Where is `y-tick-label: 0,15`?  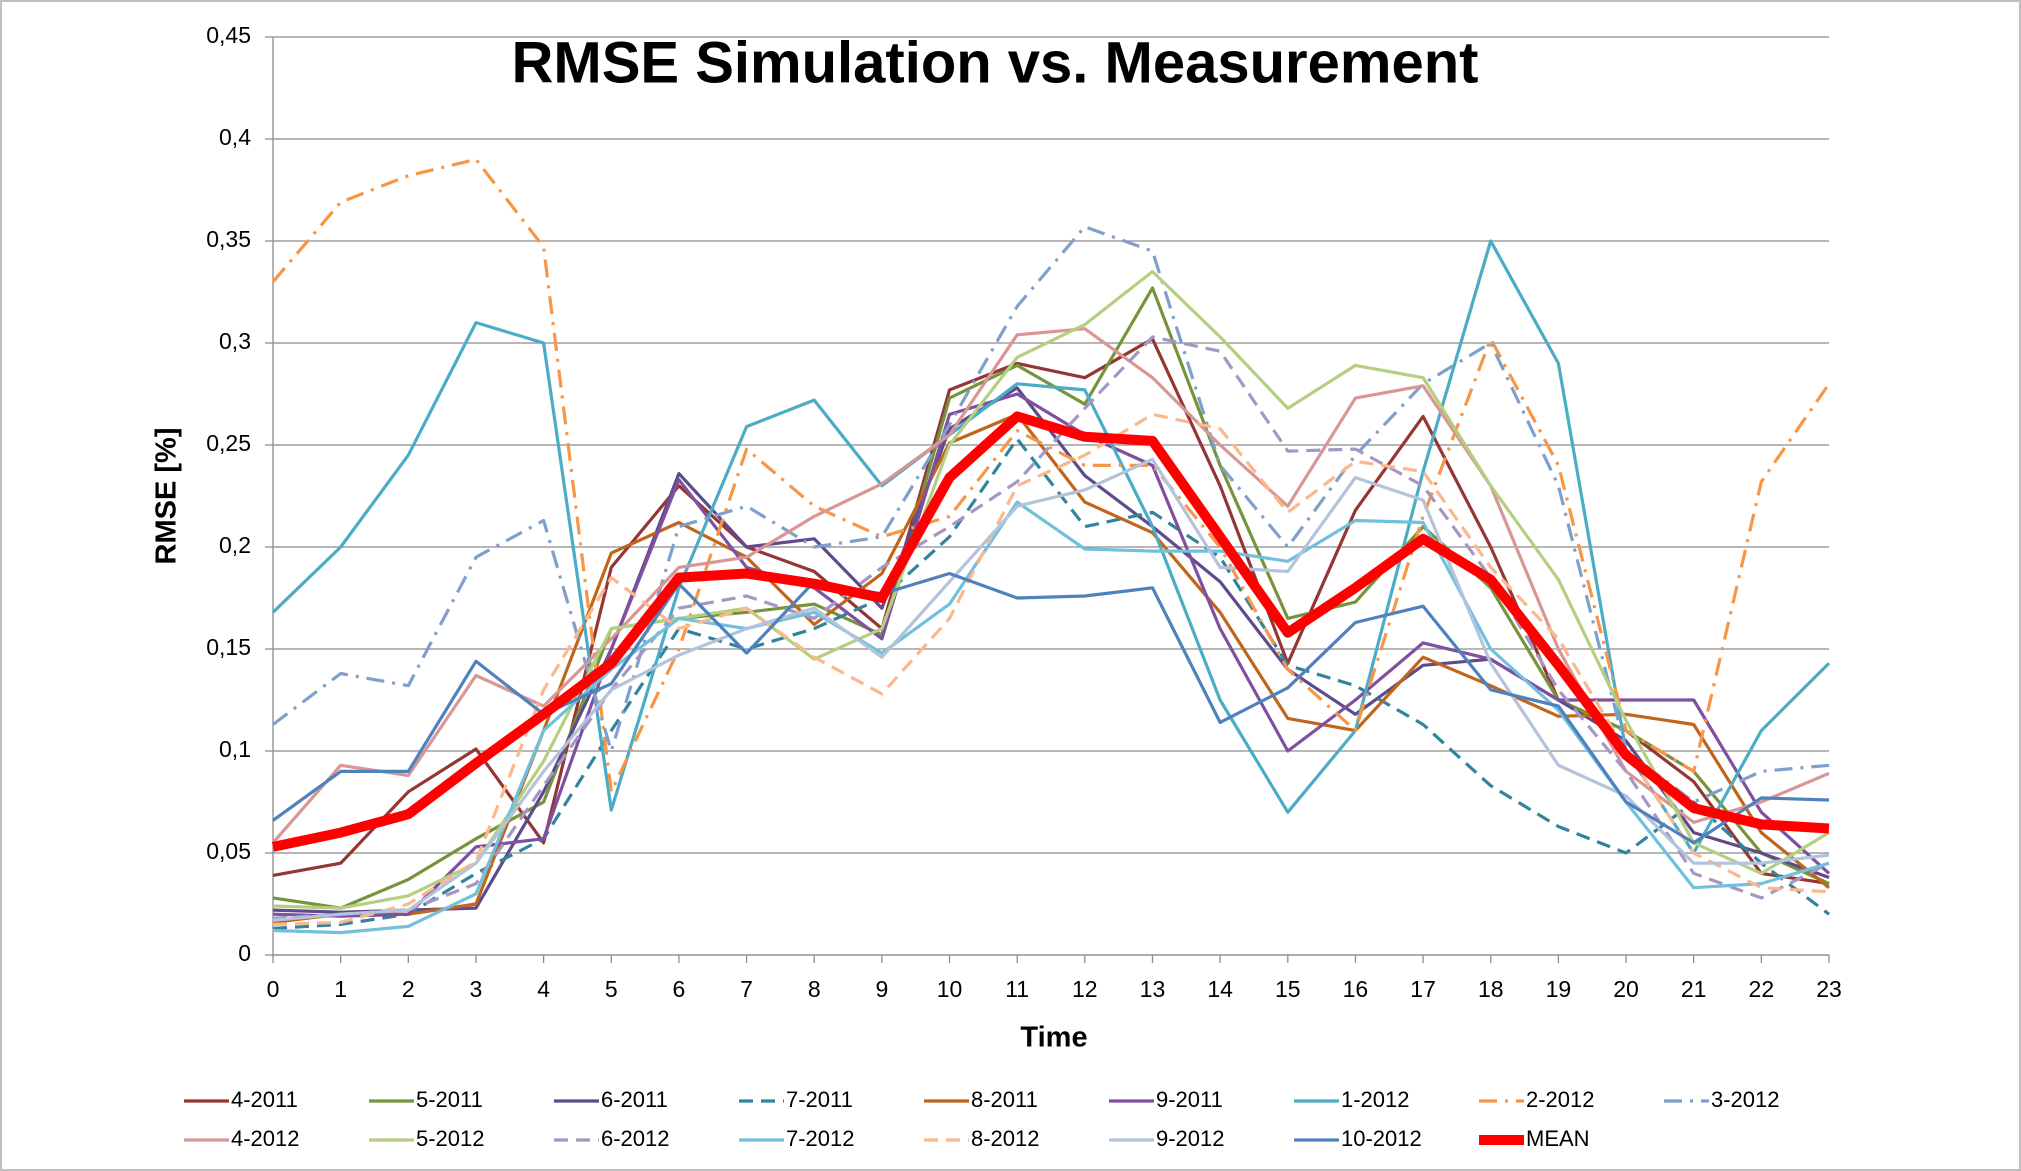
y-tick-label: 0,15 is located at coordinates (228, 647).